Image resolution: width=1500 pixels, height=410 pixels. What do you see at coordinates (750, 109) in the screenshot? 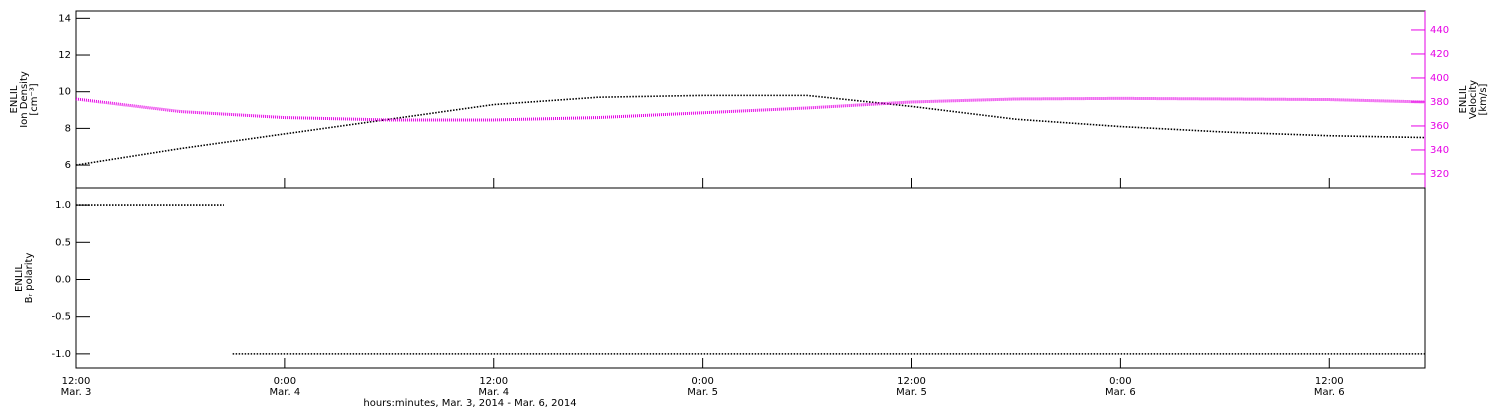
I see `series-line` at bounding box center [750, 109].